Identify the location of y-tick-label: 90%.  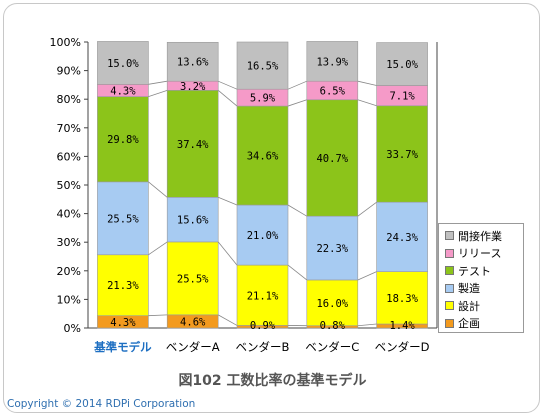
(69, 71).